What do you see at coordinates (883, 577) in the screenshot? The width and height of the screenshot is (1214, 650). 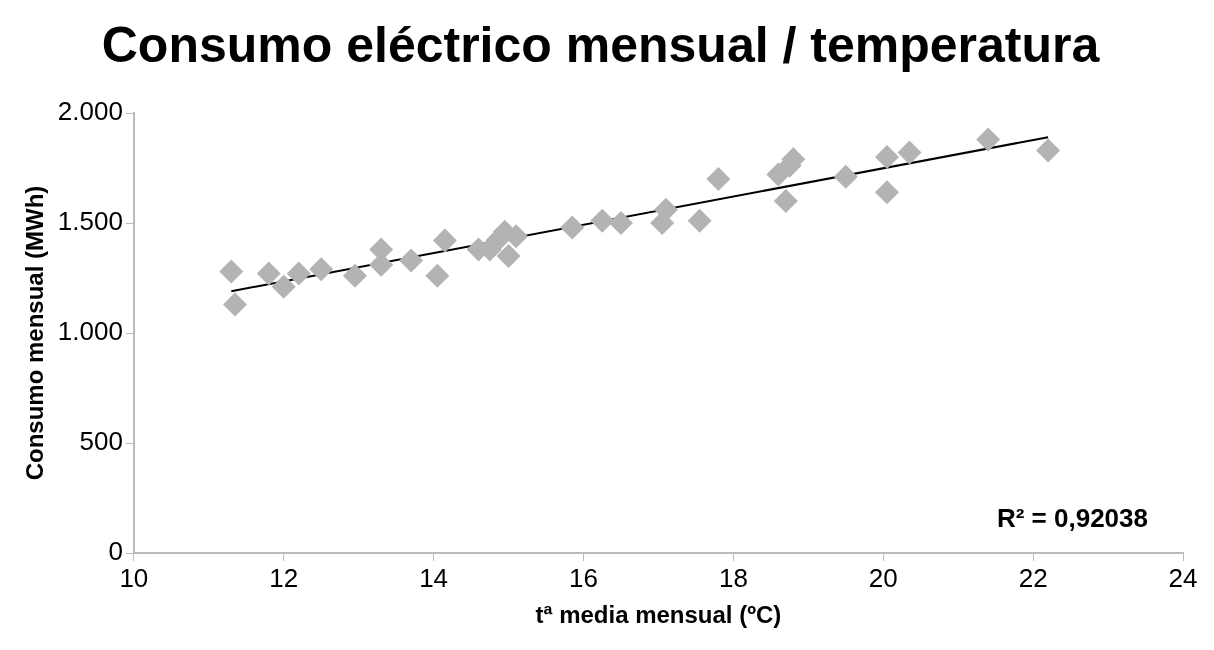 I see `x-tick-label: 20` at bounding box center [883, 577].